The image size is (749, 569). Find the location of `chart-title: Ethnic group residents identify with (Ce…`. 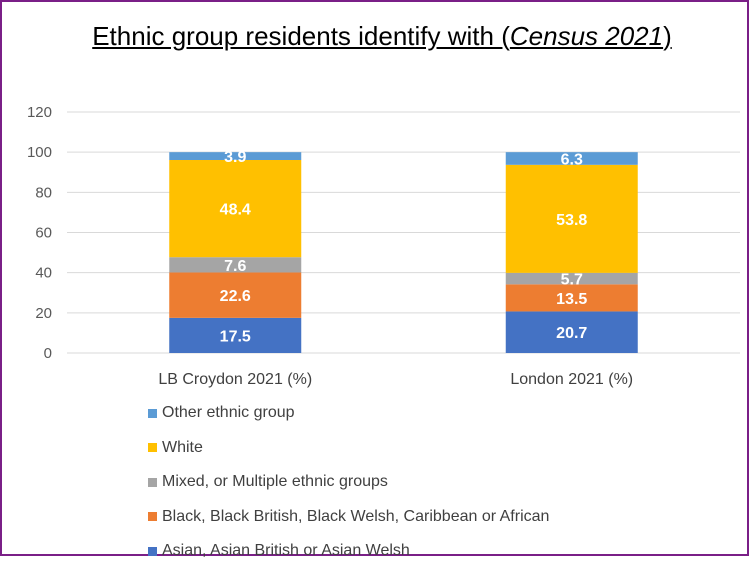

chart-title: Ethnic group residents identify with (Ce… is located at coordinates (382, 36).